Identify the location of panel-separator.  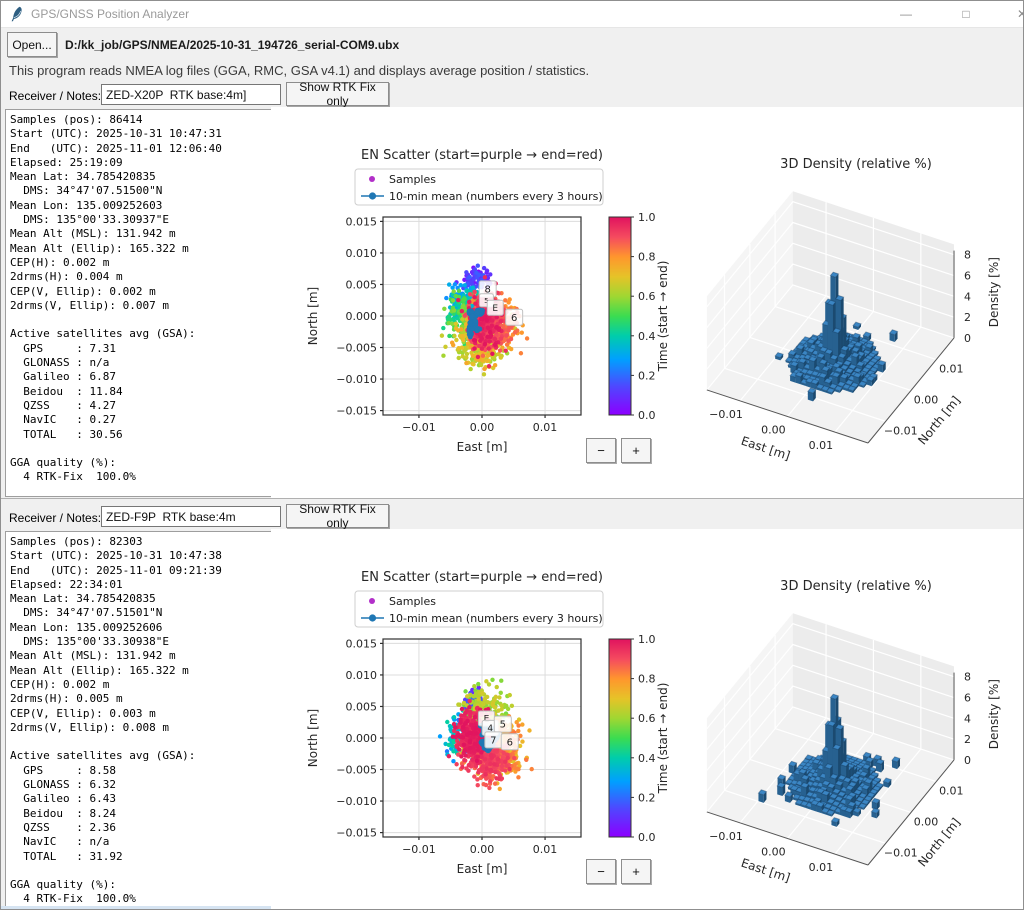
(512, 498).